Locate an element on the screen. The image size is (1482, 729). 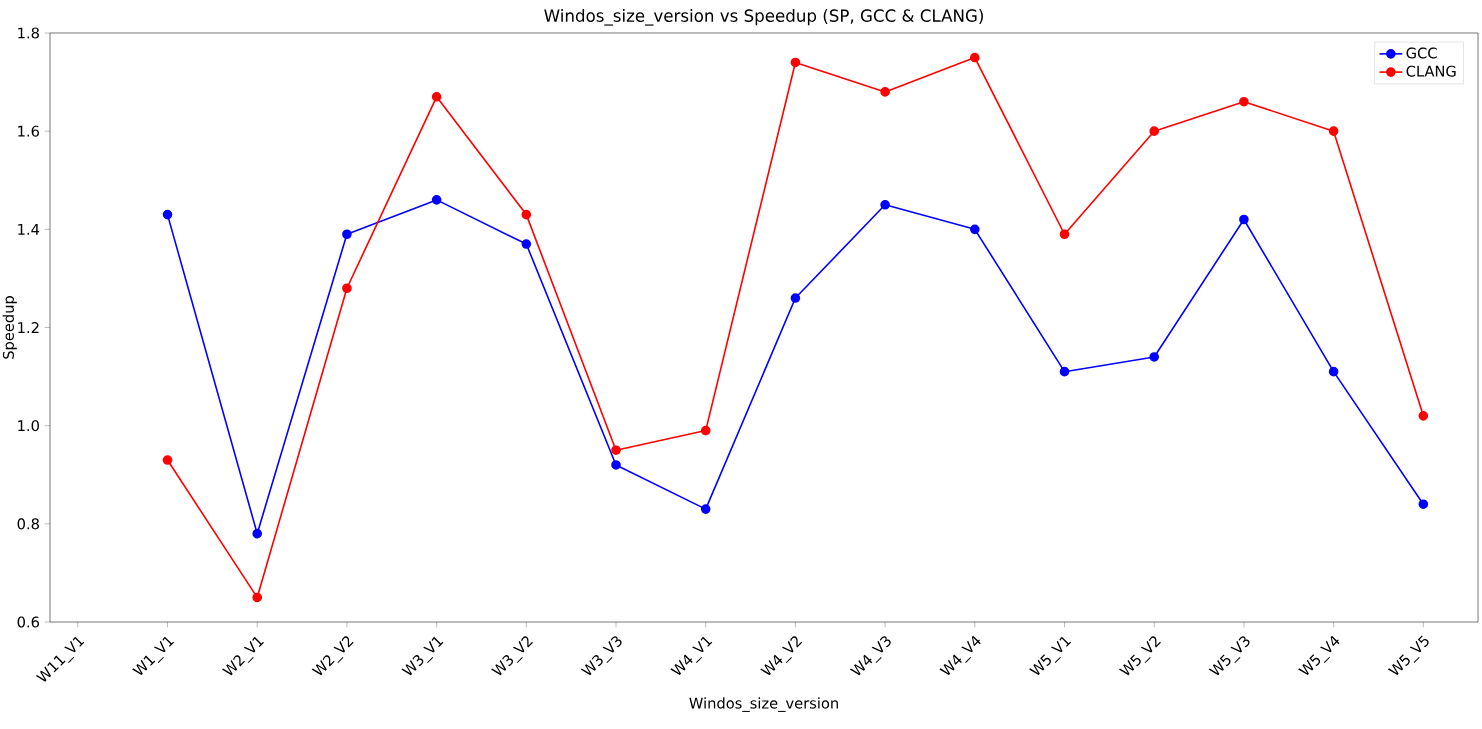
y-tick-label: 1.0 is located at coordinates (28, 426).